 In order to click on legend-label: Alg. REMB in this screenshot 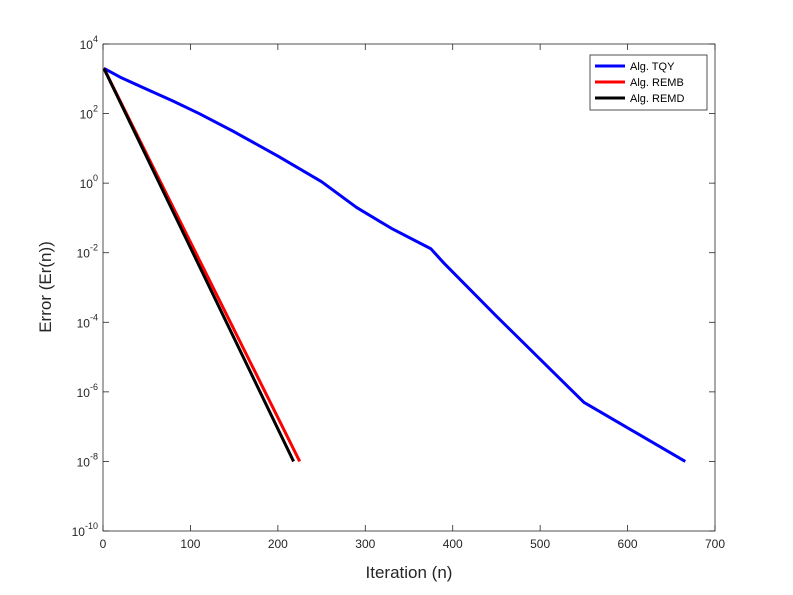, I will do `click(657, 83)`.